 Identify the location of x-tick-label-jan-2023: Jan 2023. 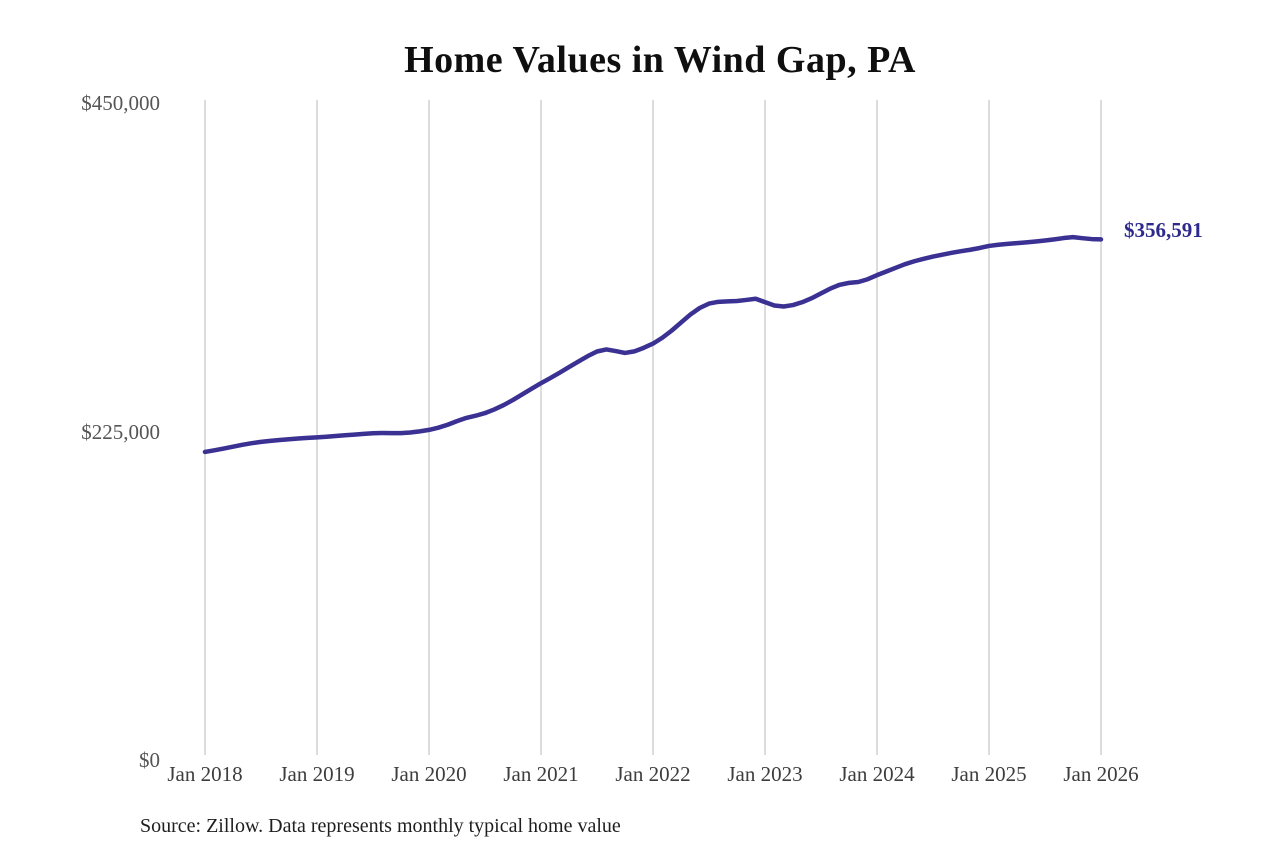
(765, 774).